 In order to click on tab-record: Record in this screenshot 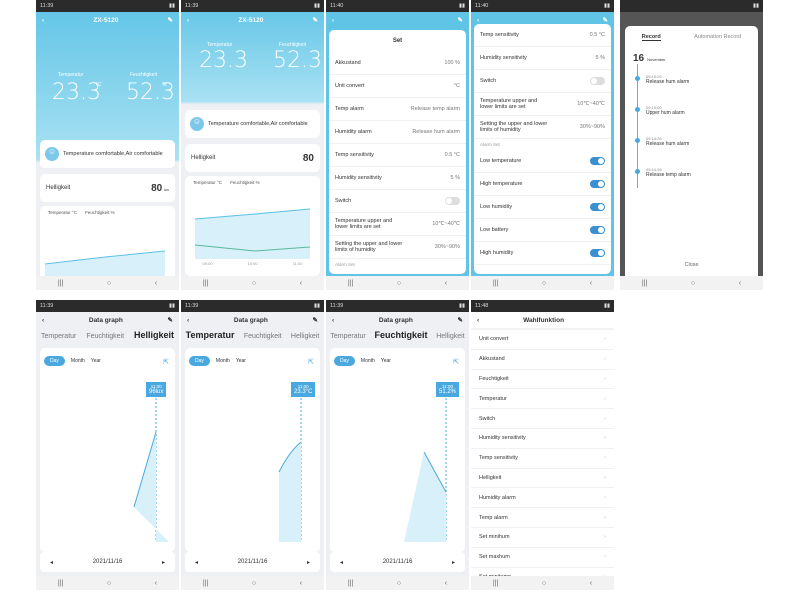, I will do `click(651, 37)`.